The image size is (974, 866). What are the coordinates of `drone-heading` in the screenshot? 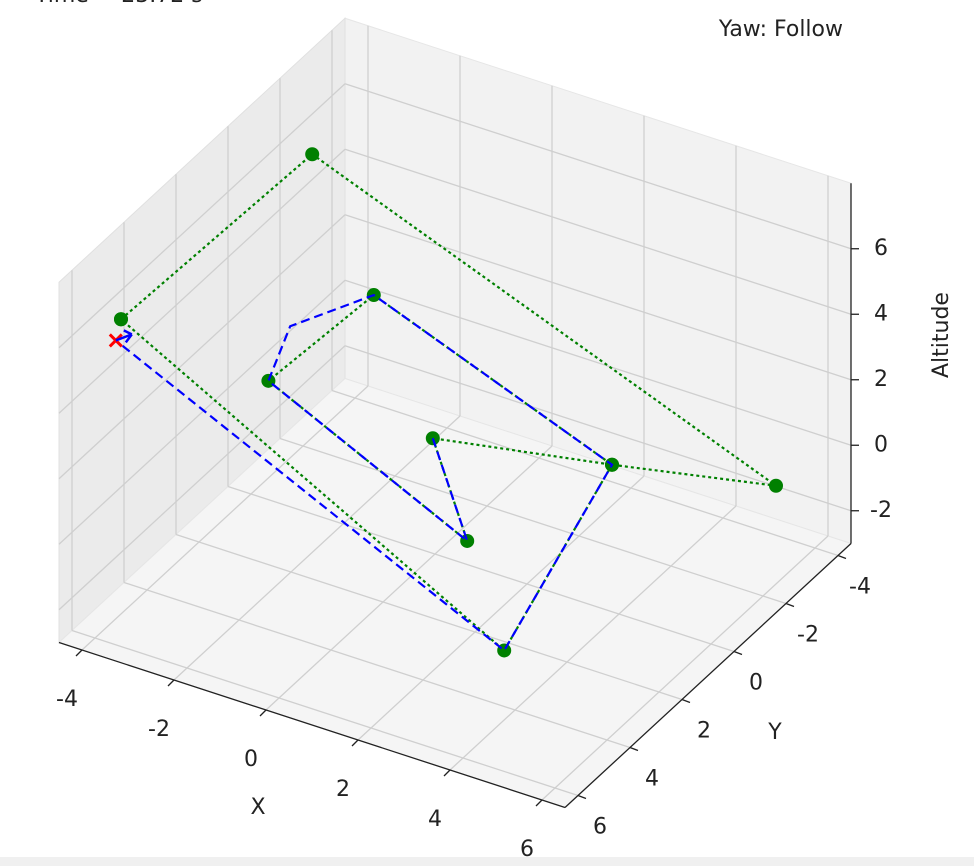 It's located at (124, 336).